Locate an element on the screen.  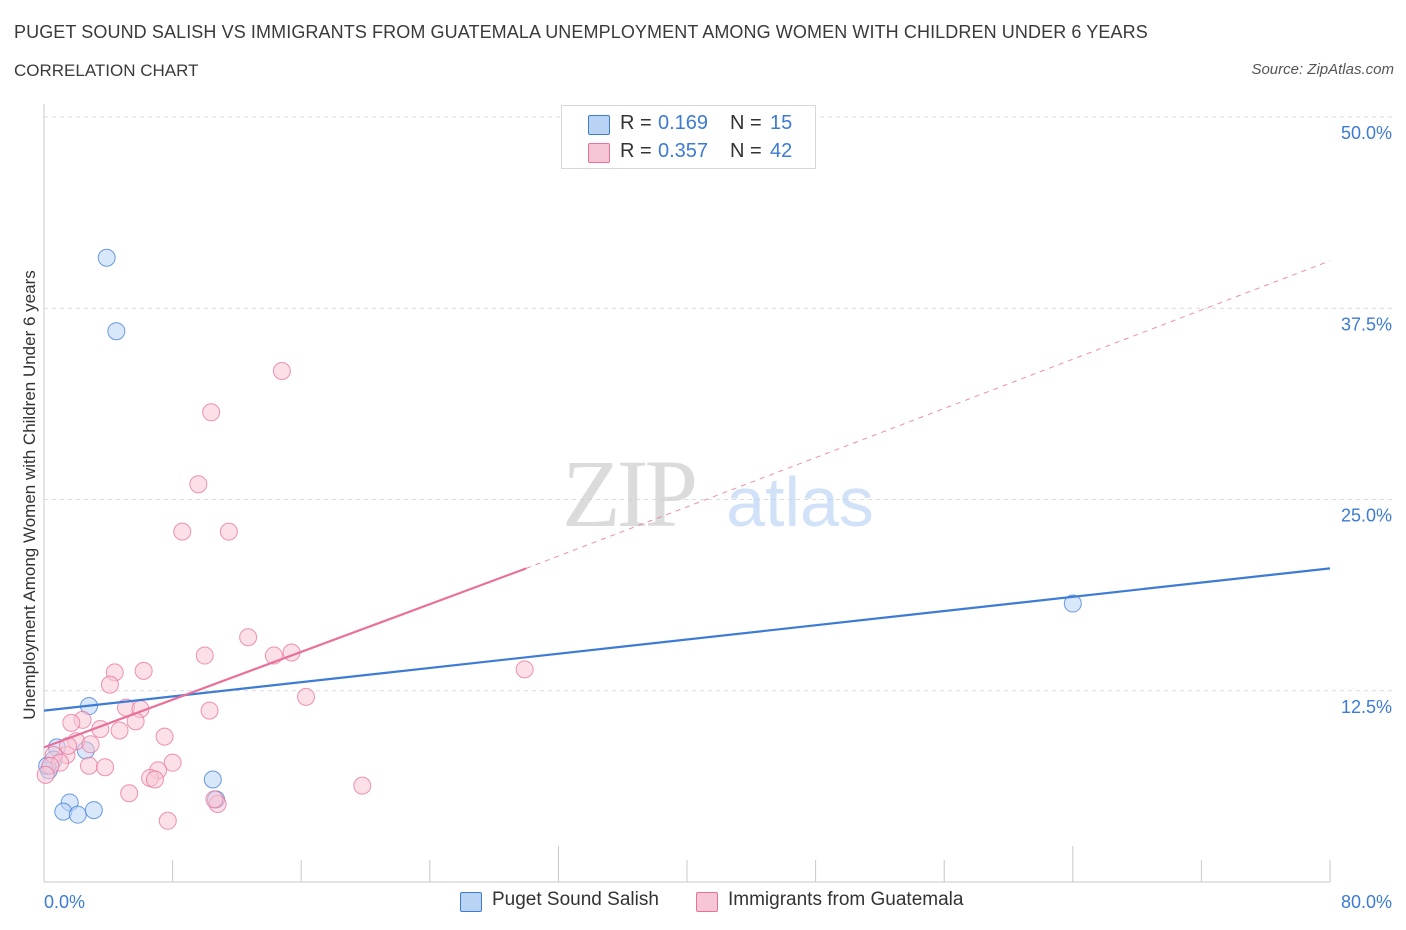
watermark-atlas: atlas is located at coordinates (800, 502).